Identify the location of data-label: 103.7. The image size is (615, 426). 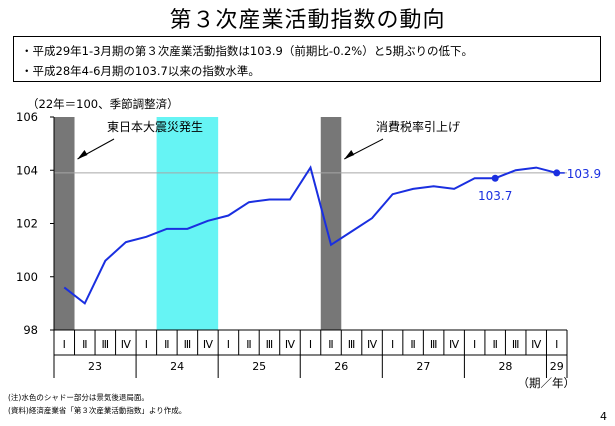
(495, 196).